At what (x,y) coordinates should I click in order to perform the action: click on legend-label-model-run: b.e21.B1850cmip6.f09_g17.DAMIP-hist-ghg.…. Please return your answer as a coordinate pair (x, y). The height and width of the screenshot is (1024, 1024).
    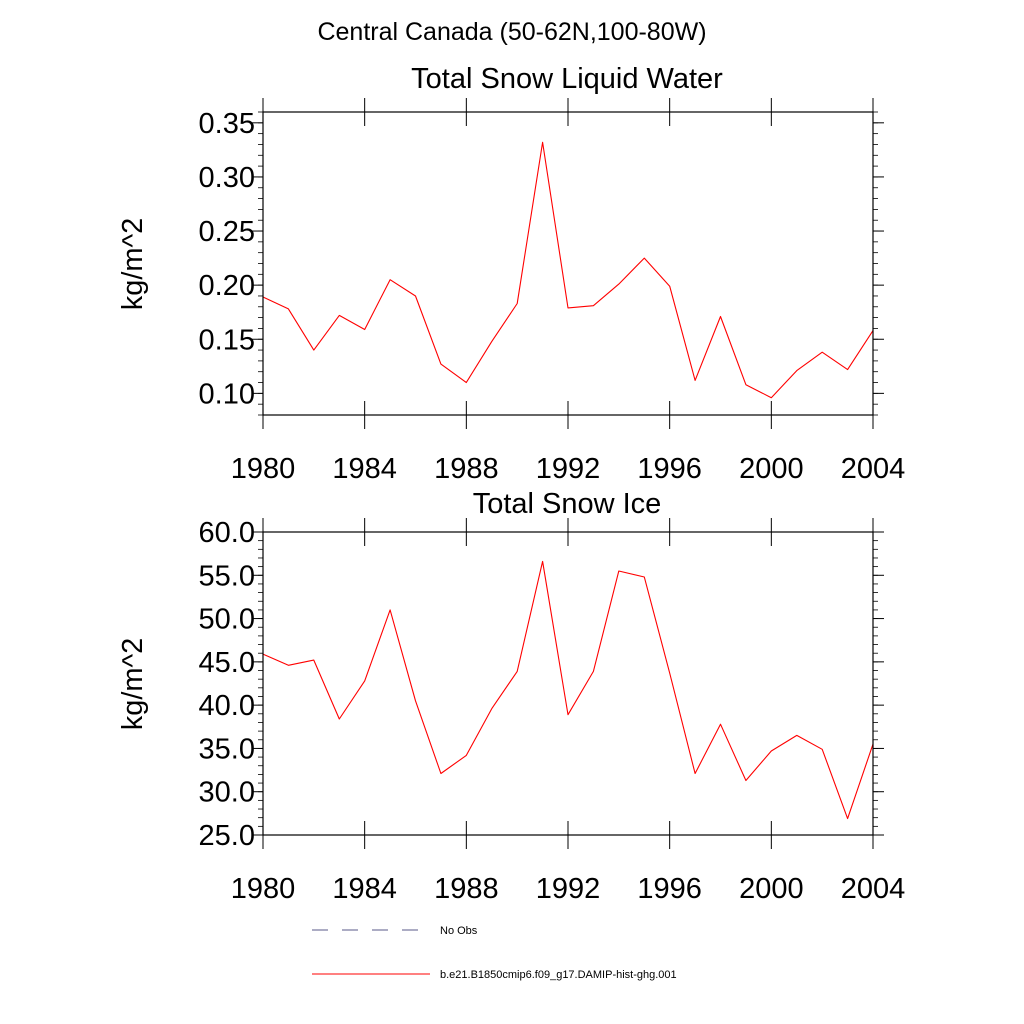
    Looking at the image, I should click on (558, 975).